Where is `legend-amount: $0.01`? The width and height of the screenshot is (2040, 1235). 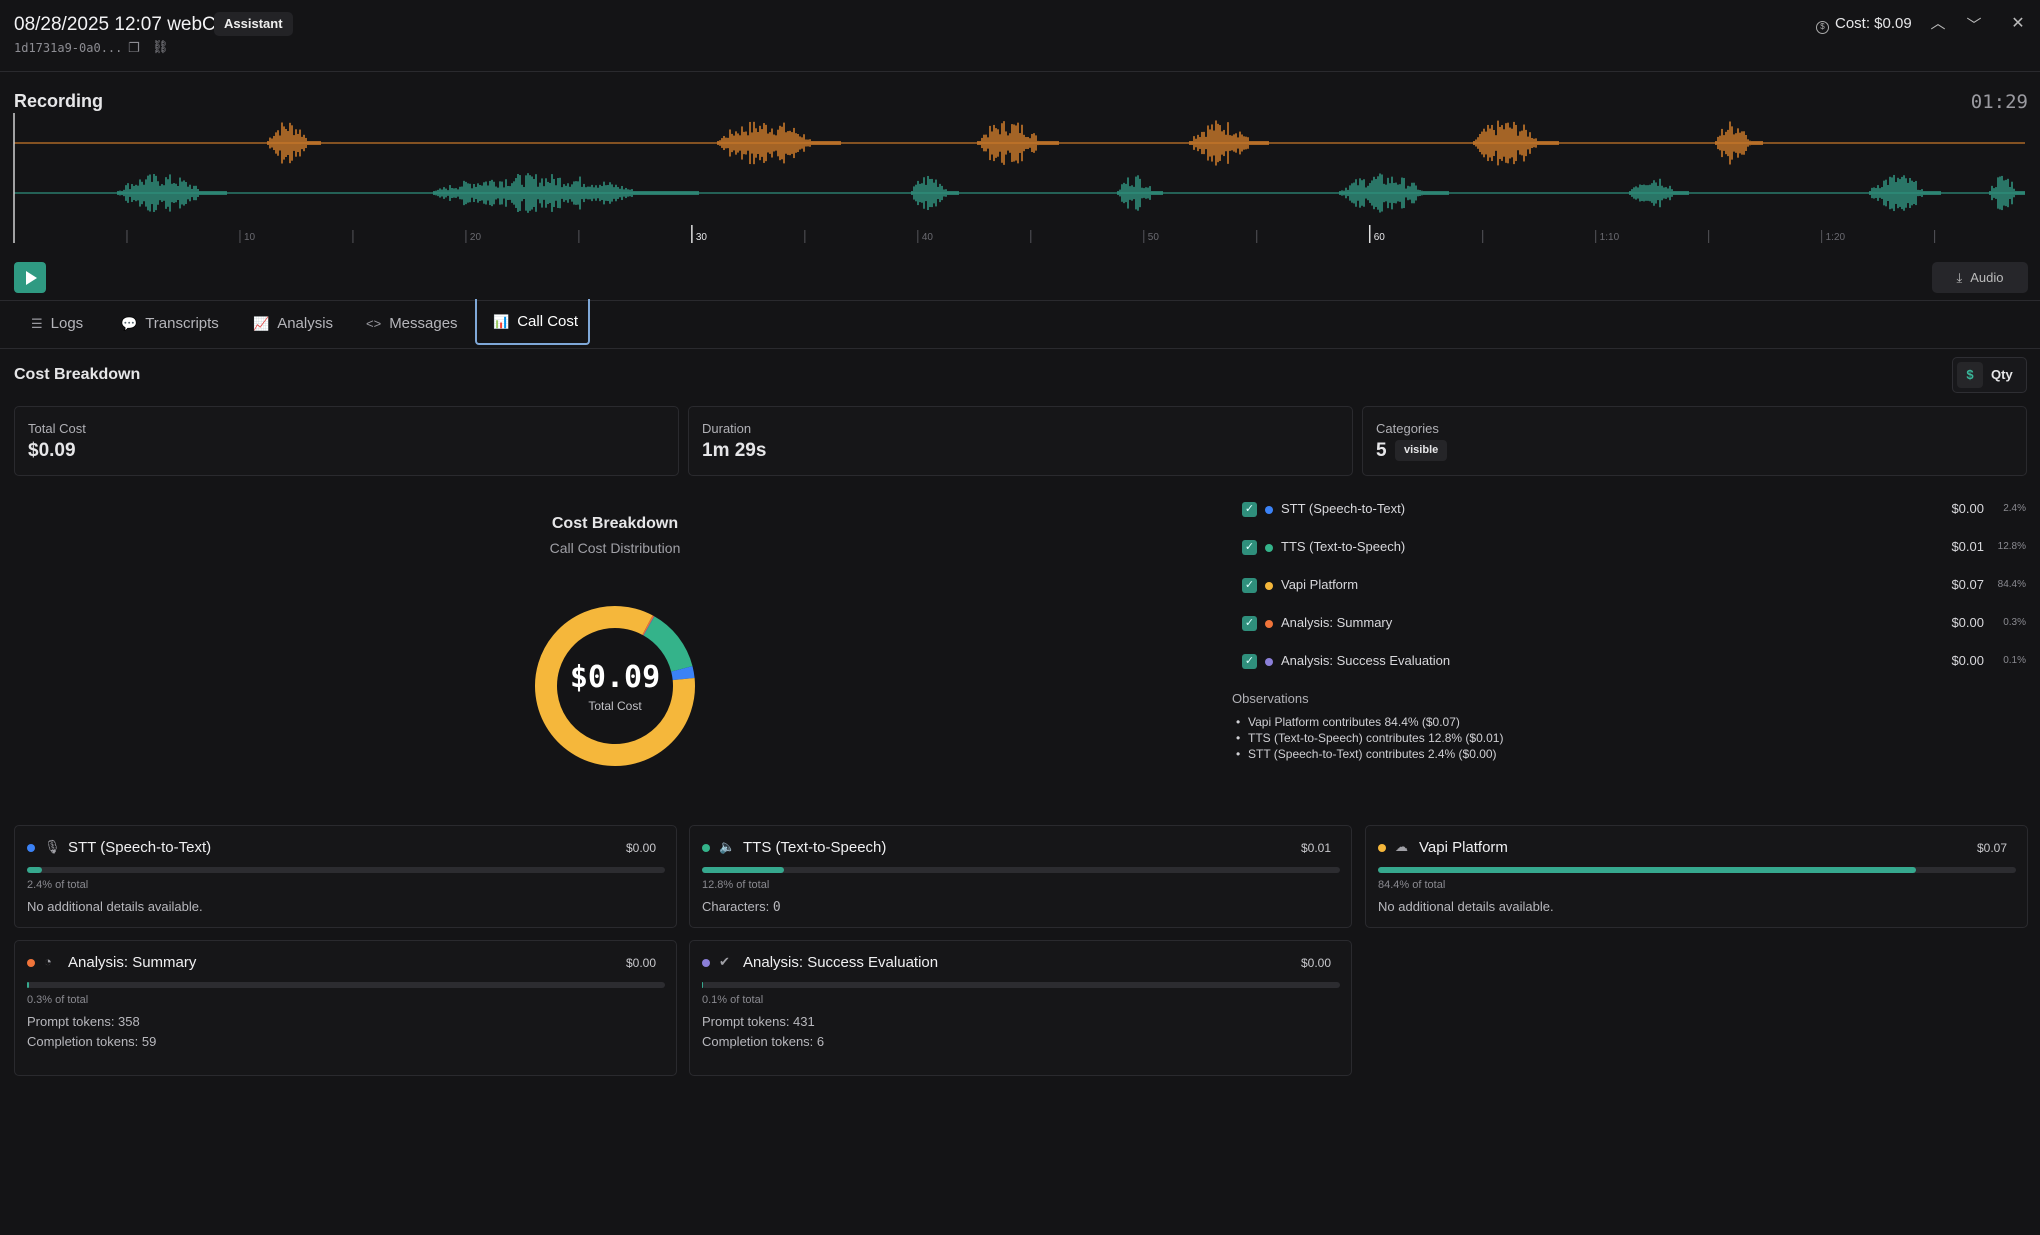 legend-amount: $0.01 is located at coordinates (1967, 546).